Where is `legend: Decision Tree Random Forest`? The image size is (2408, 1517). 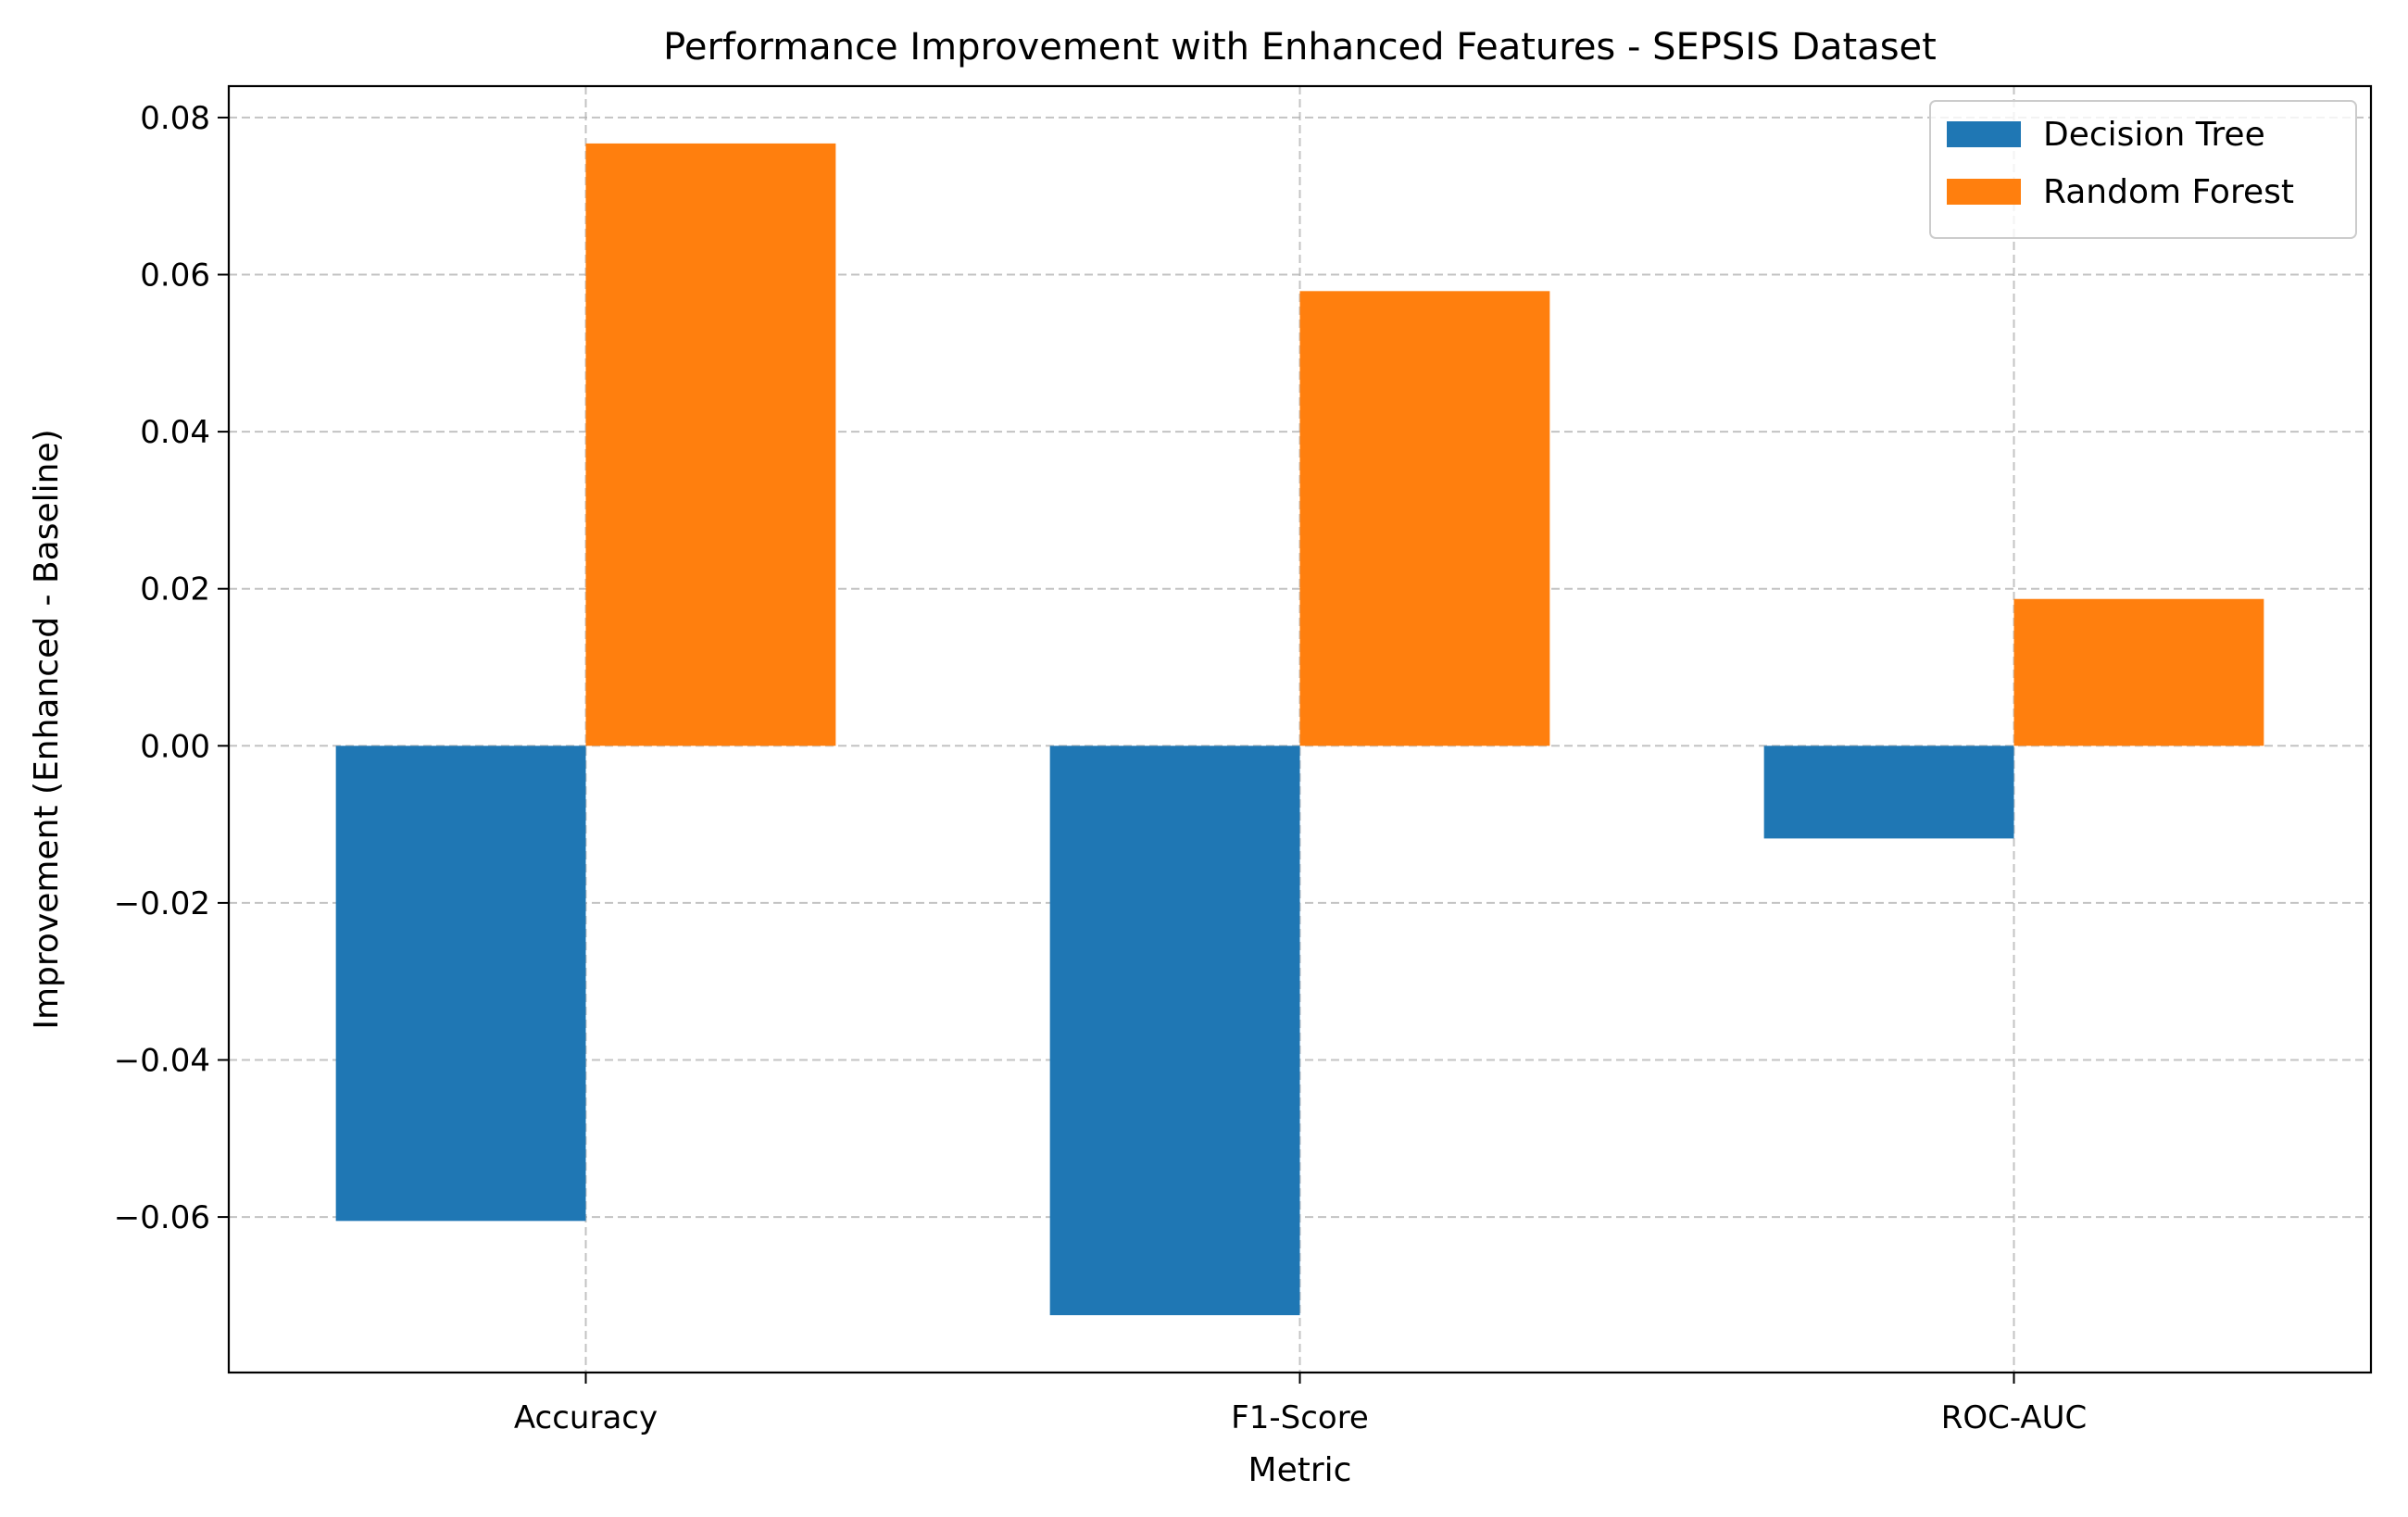
legend: Decision Tree Random Forest is located at coordinates (2143, 169).